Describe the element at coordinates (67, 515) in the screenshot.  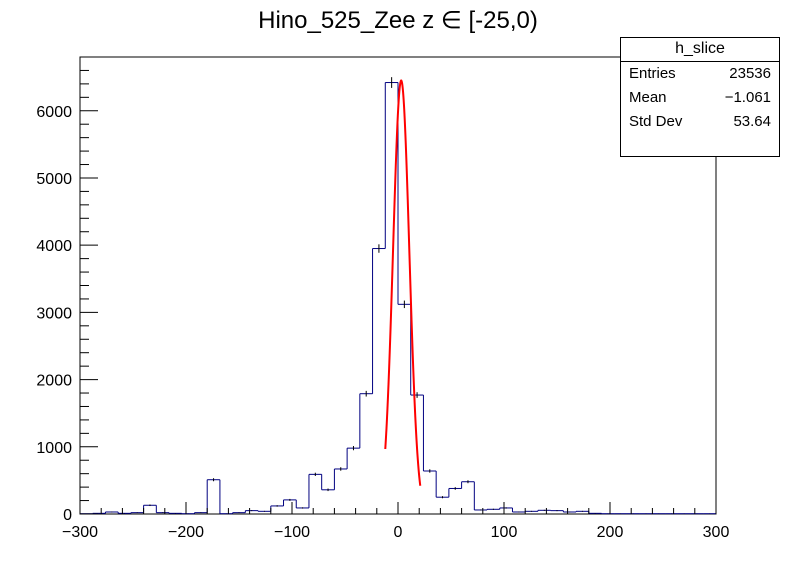
I see `y-tick-label: 0` at that location.